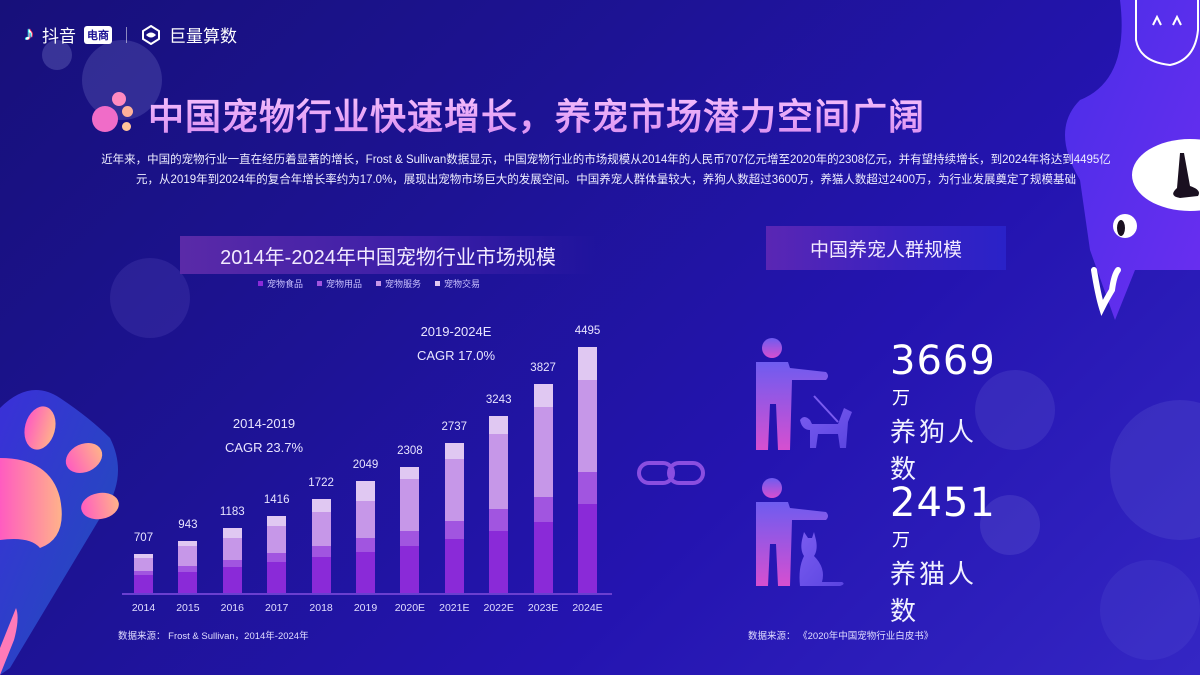  I want to click on legend-label: 宠物服务, so click(403, 284).